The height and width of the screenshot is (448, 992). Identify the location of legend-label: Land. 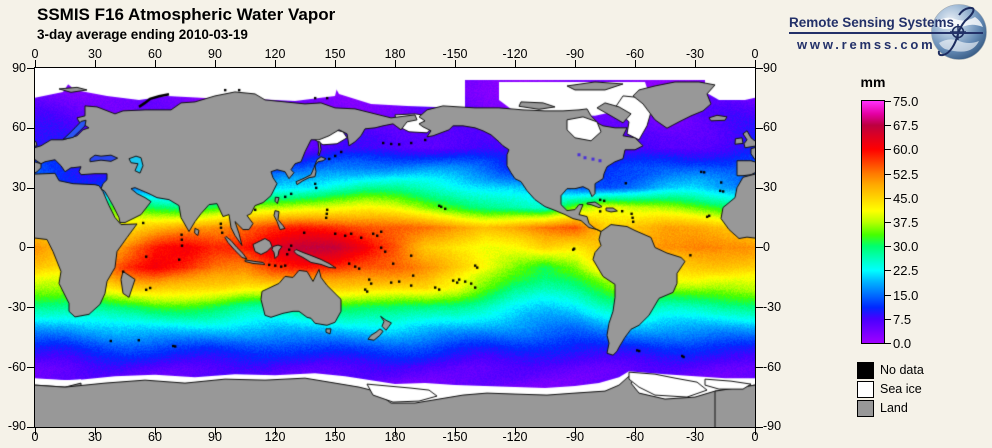
(894, 408).